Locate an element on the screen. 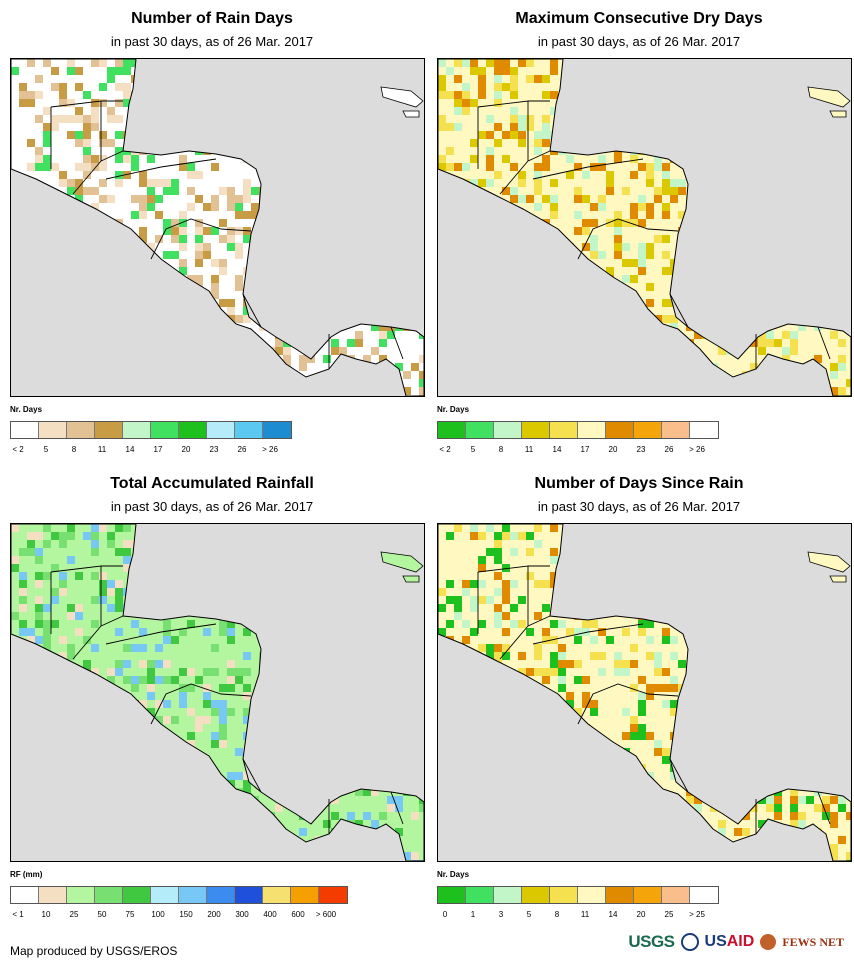 This screenshot has height=970, width=854. fews-net-logo: FEWS NET is located at coordinates (813, 941).